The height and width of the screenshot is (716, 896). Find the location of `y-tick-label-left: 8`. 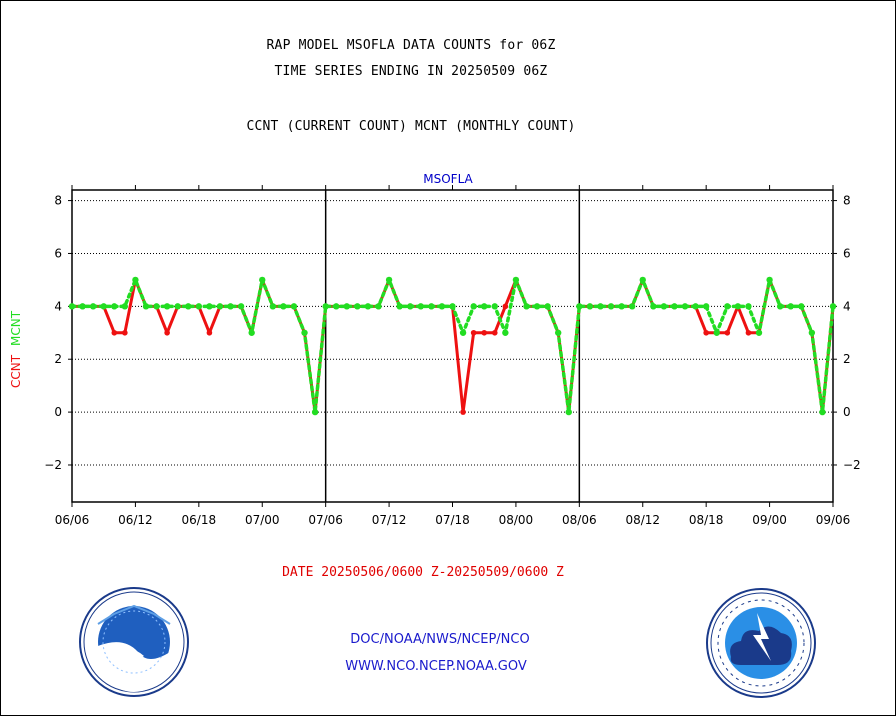

y-tick-label-left: 8 is located at coordinates (58, 201).